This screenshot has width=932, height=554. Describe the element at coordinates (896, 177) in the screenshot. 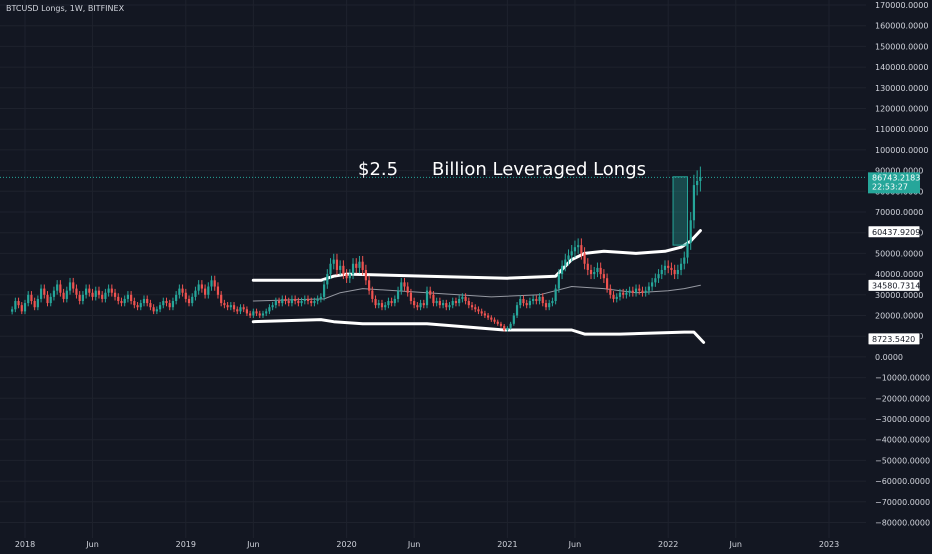

I see `last-price-value: 86743.2183` at that location.